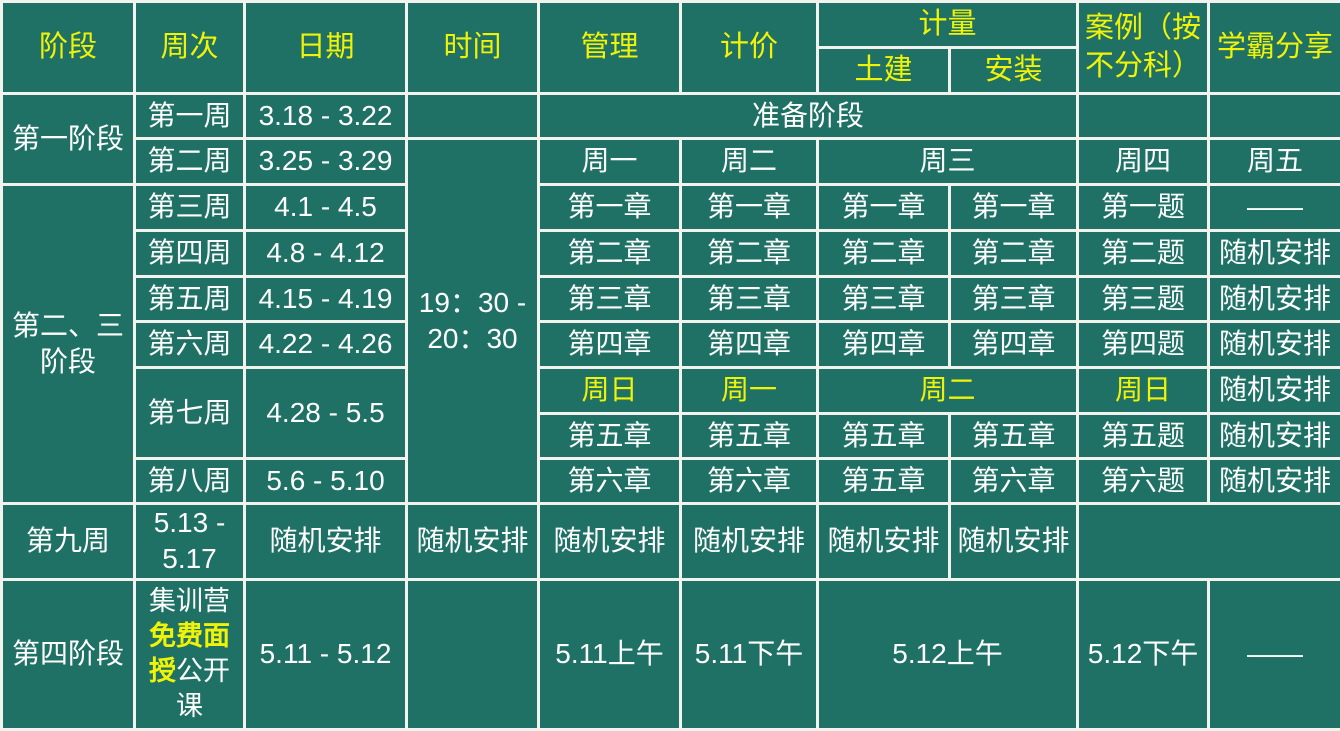 The image size is (1340, 731). I want to click on week9-share-cell: 随机安排, so click(1014, 542).